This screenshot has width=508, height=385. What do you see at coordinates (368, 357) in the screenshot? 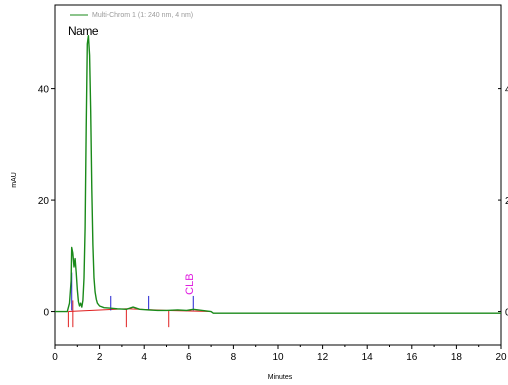
I see `x-tick-label: 14` at bounding box center [368, 357].